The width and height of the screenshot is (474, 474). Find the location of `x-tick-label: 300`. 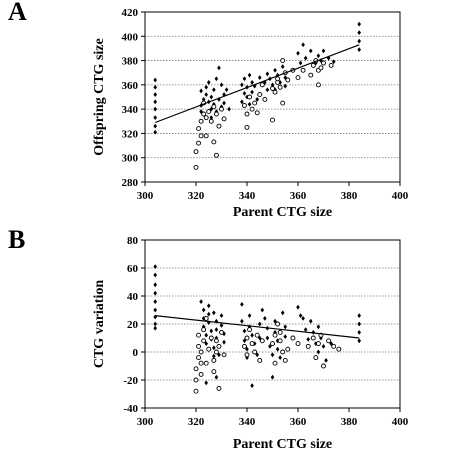

x-tick-label: 300 is located at coordinates (145, 196).